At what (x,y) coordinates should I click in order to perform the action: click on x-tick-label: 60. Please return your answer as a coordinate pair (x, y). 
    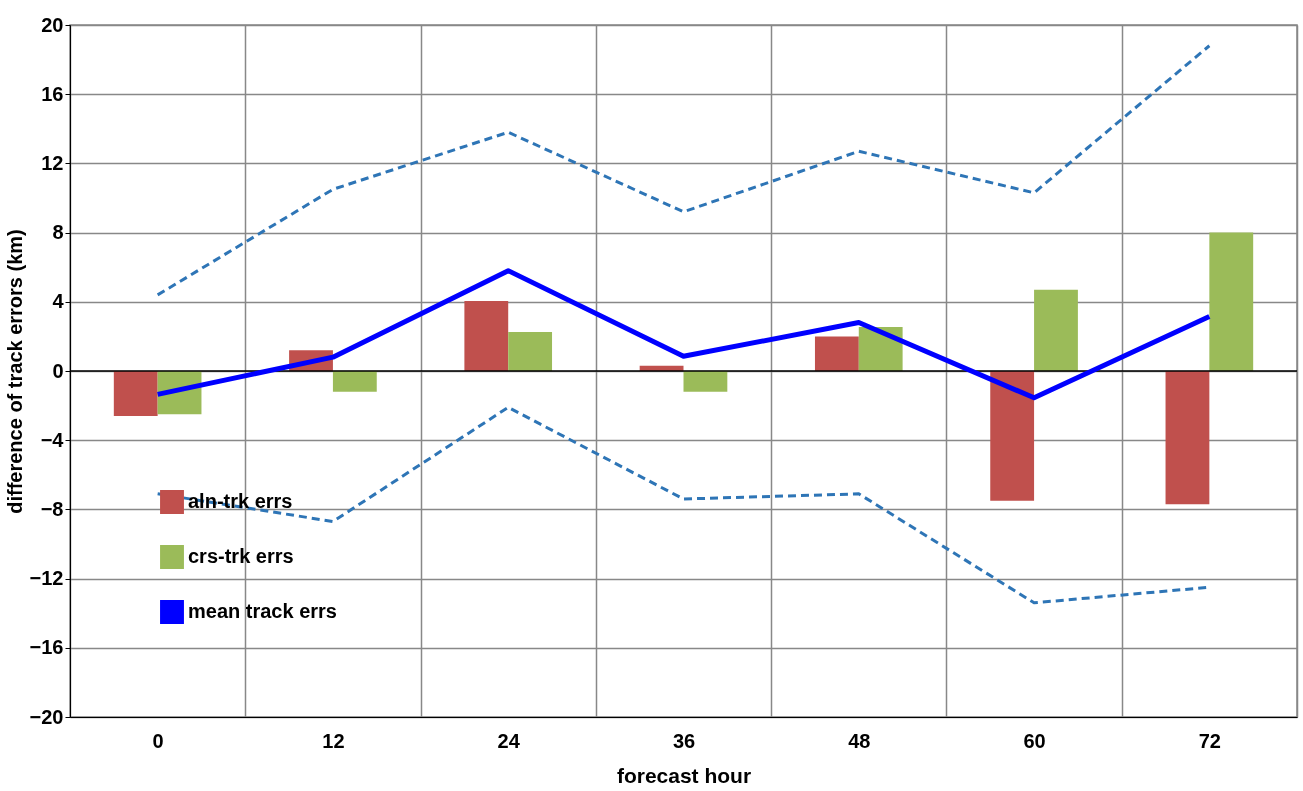
    Looking at the image, I should click on (1034, 740).